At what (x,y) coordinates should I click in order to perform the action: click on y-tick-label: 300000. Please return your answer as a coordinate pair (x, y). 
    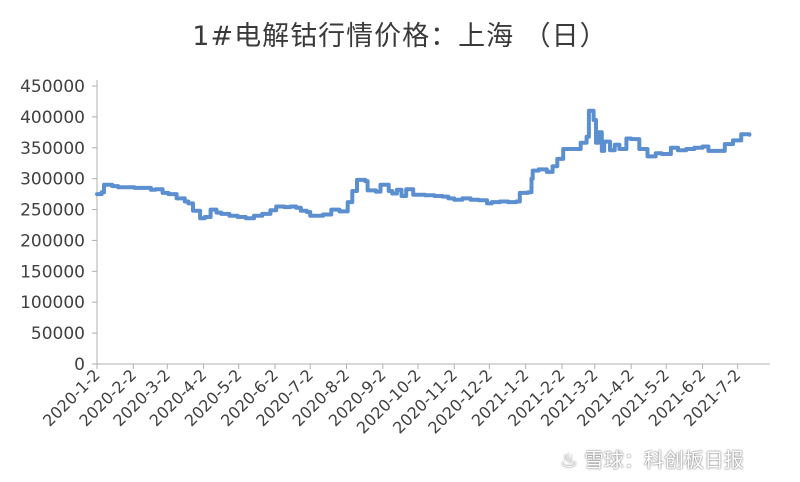
    Looking at the image, I should click on (52, 180).